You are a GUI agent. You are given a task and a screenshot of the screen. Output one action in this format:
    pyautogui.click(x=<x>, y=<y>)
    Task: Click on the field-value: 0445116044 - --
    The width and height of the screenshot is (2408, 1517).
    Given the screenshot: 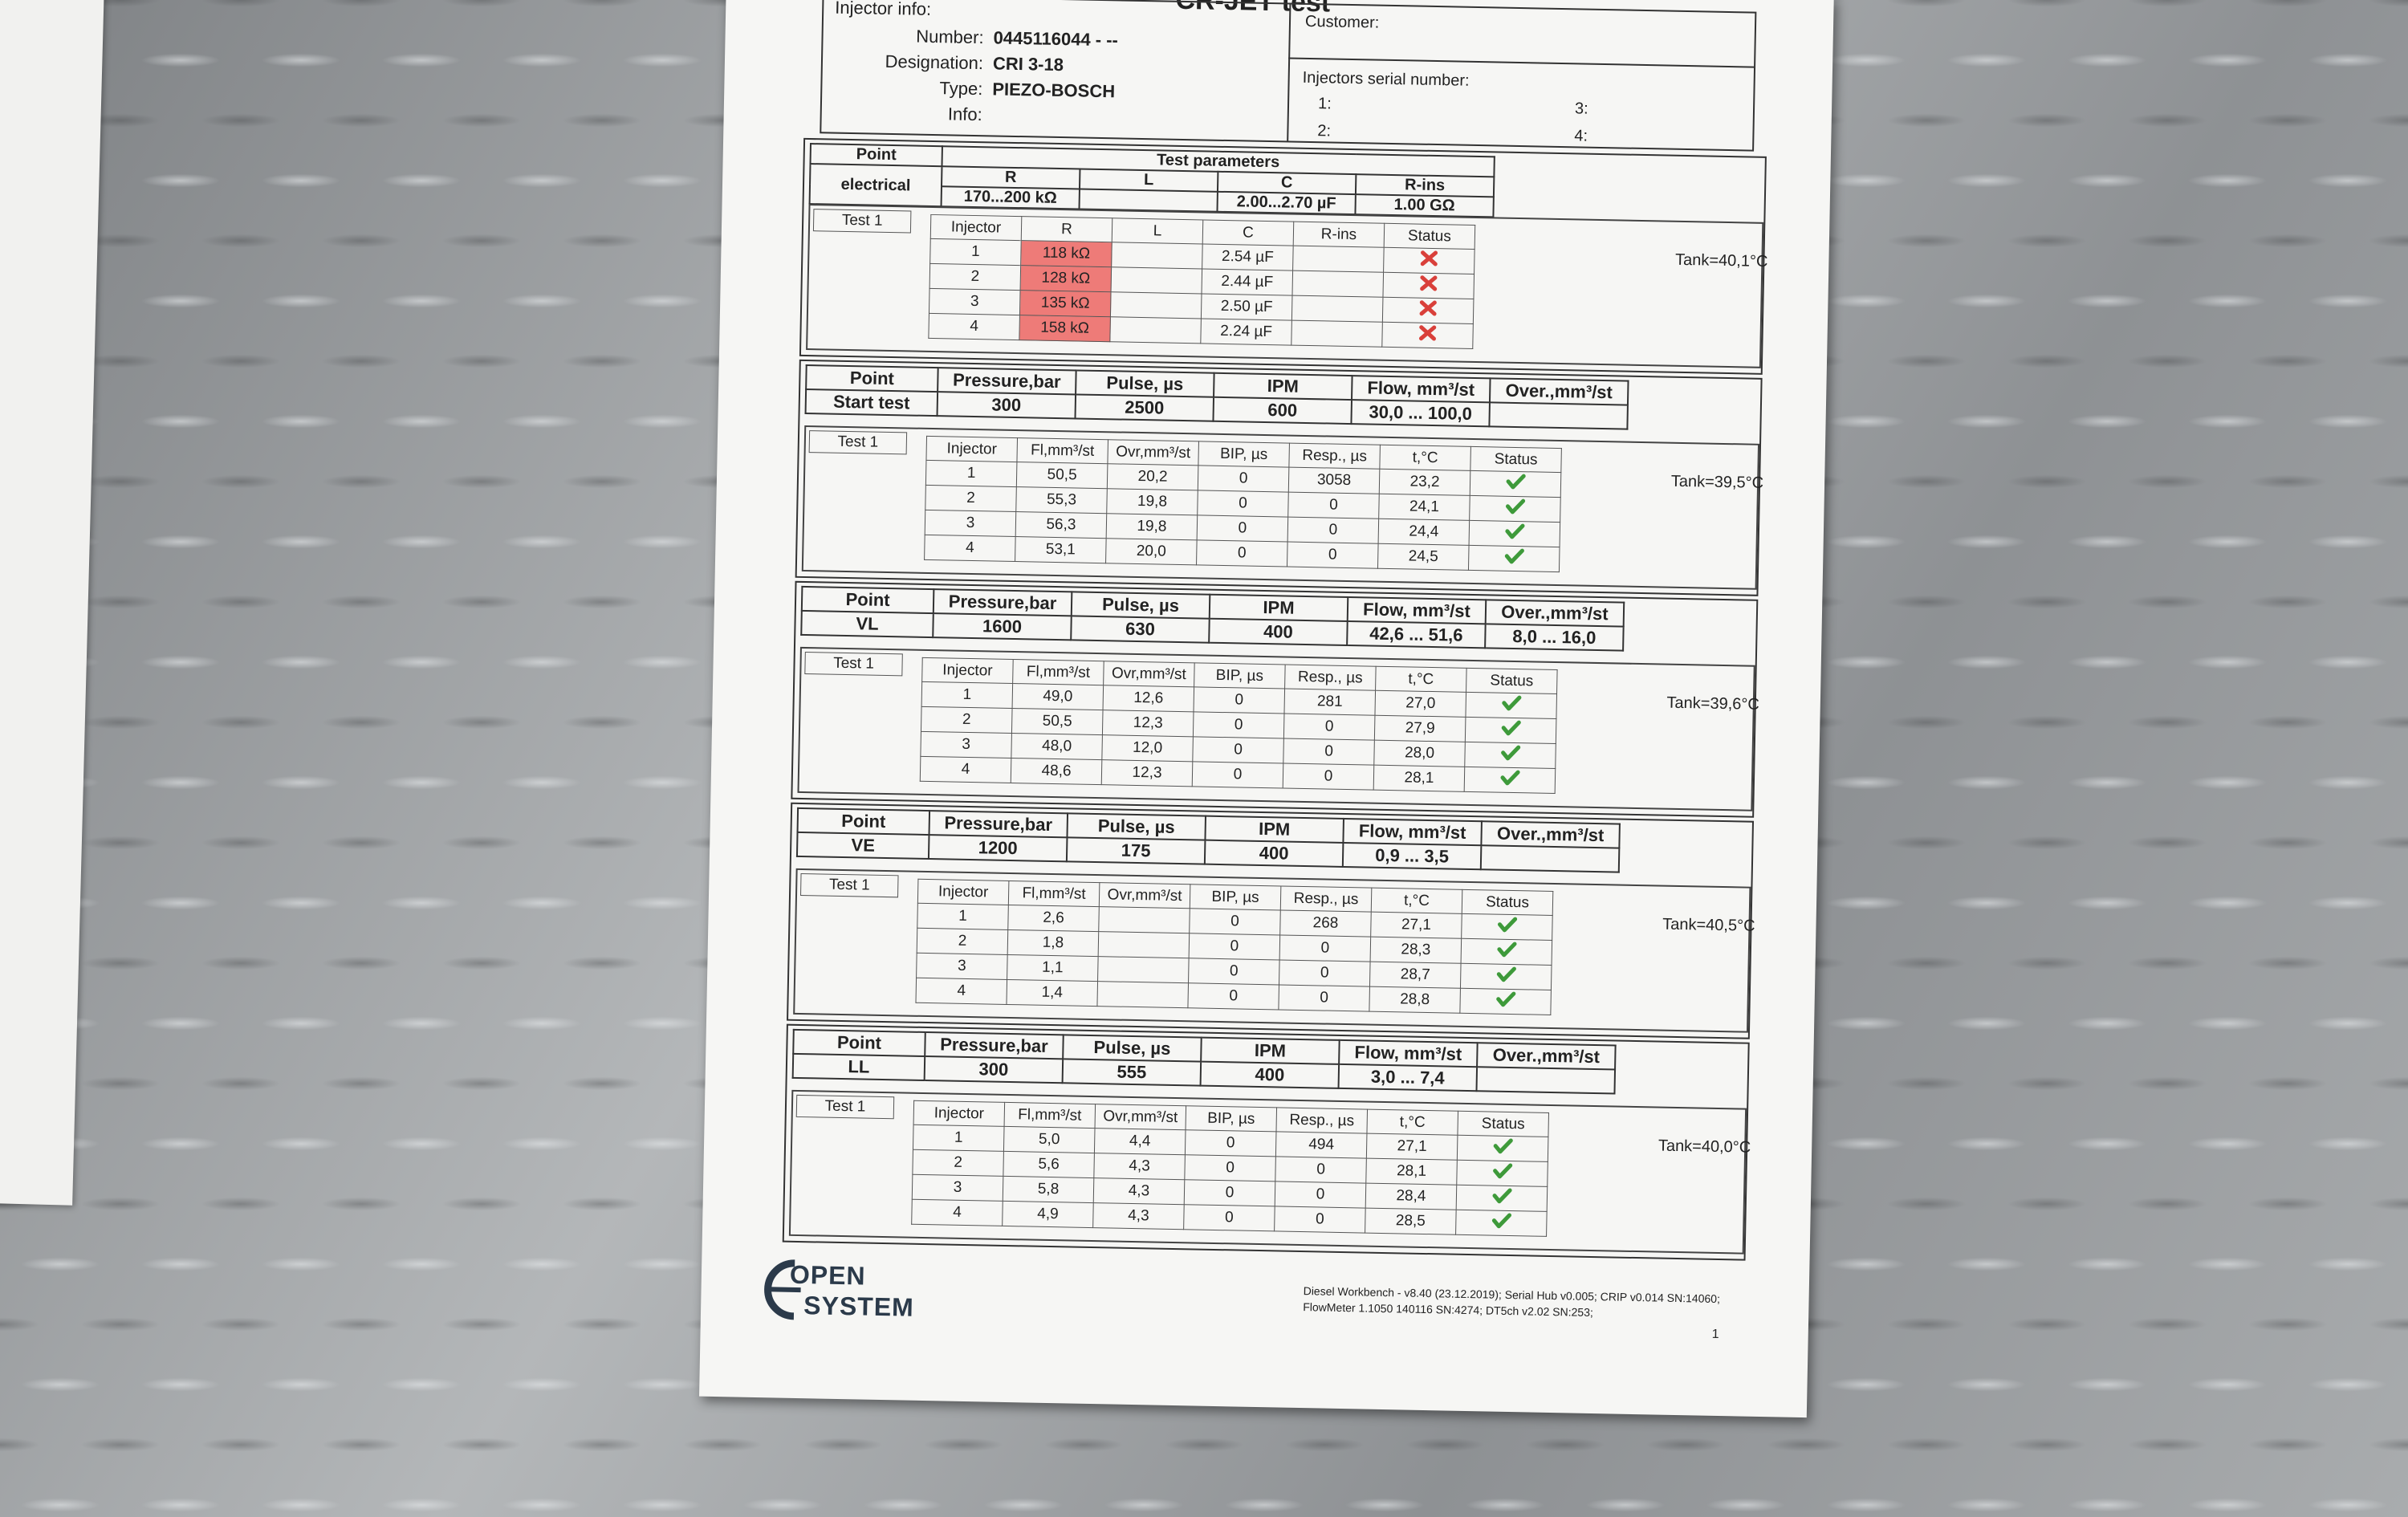 What is the action you would take?
    pyautogui.click(x=1056, y=39)
    